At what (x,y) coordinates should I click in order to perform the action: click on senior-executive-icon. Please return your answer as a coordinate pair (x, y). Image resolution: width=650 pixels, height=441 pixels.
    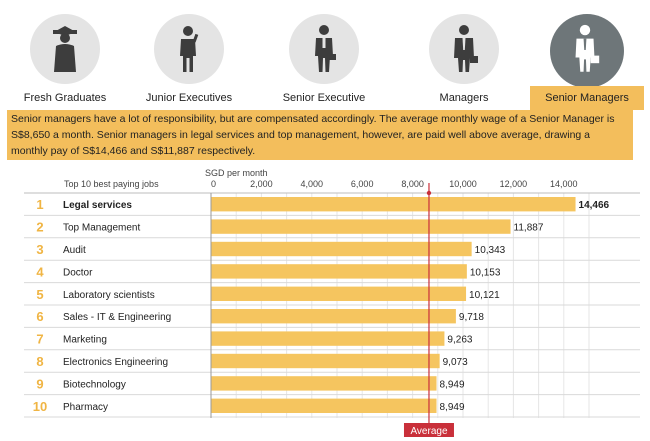
    Looking at the image, I should click on (324, 49).